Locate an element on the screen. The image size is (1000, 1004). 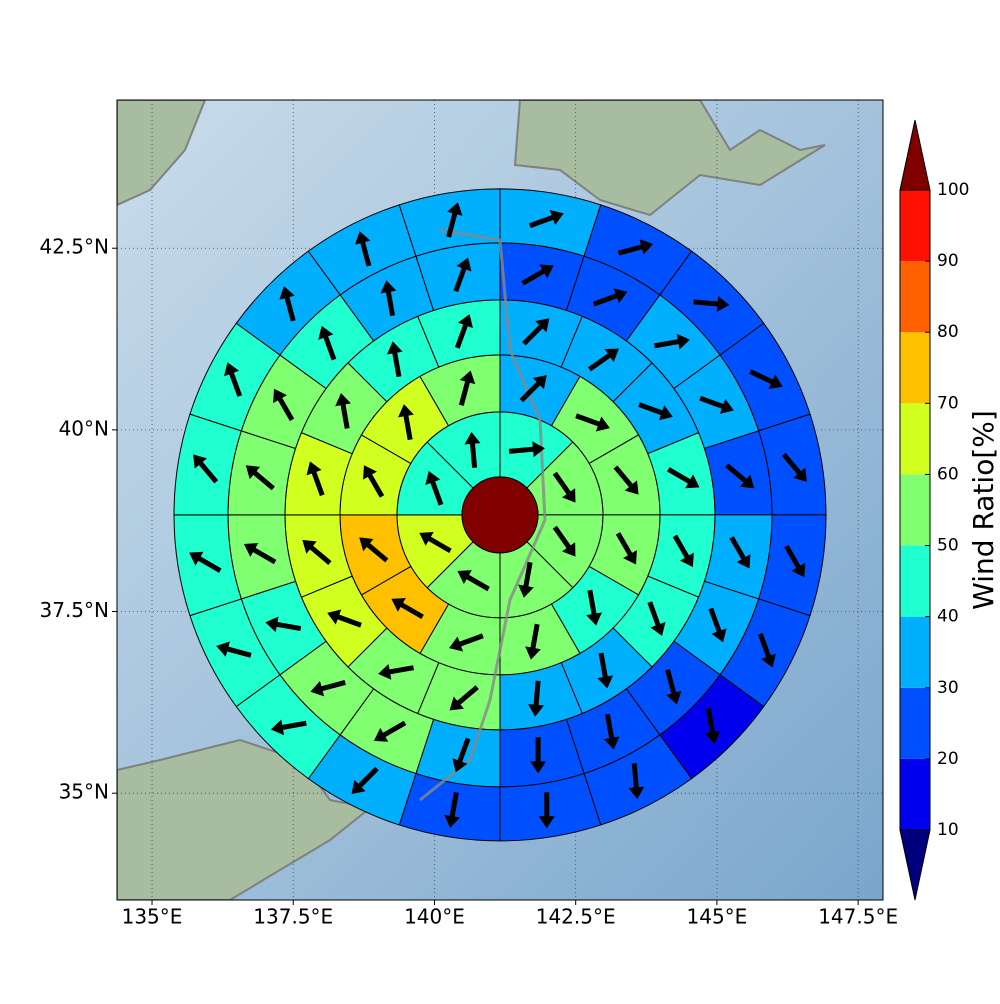
center-cell is located at coordinates (500, 515).